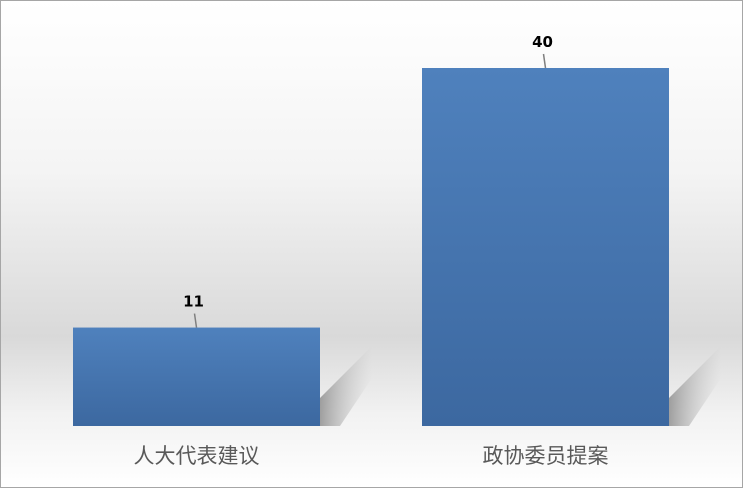 This screenshot has height=488, width=743. I want to click on category-label: 政协委员提案, so click(546, 456).